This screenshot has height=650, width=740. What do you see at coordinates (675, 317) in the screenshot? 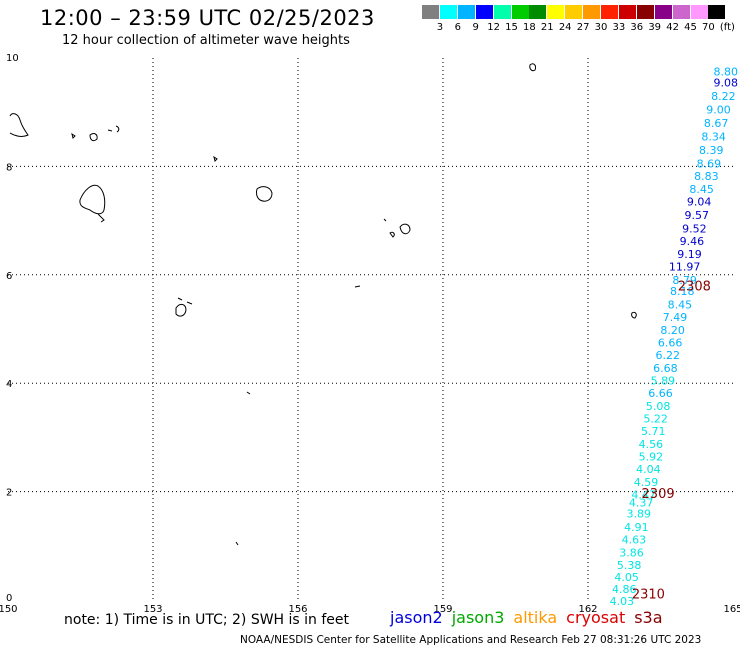
I see `wave-height-value: 7.49` at bounding box center [675, 317].